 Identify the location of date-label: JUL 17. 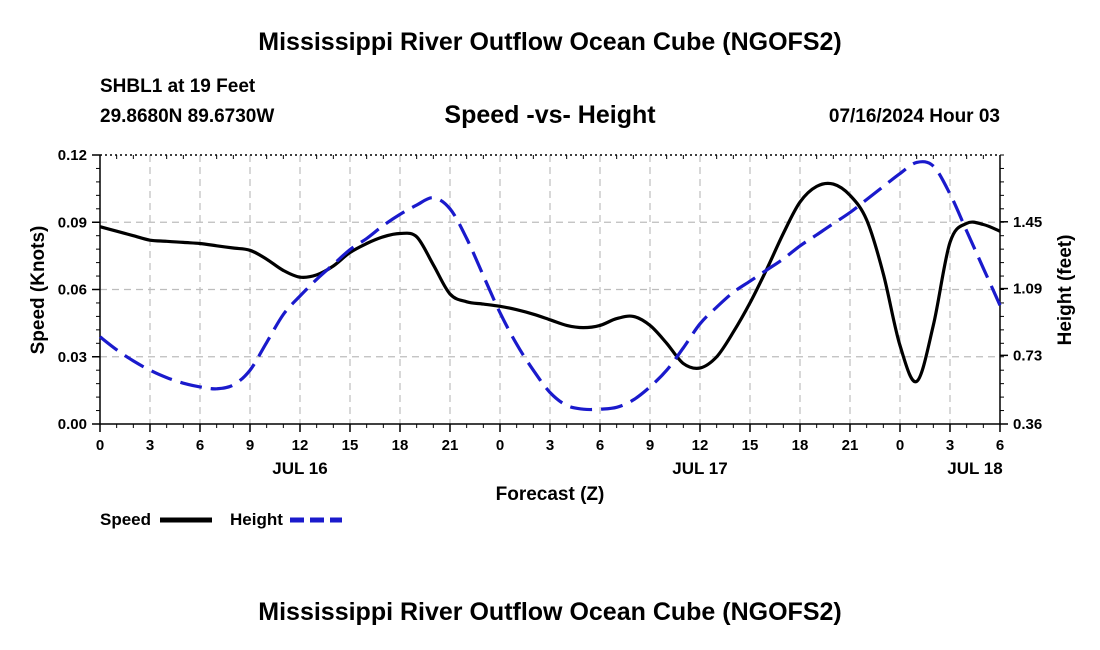
(699, 468).